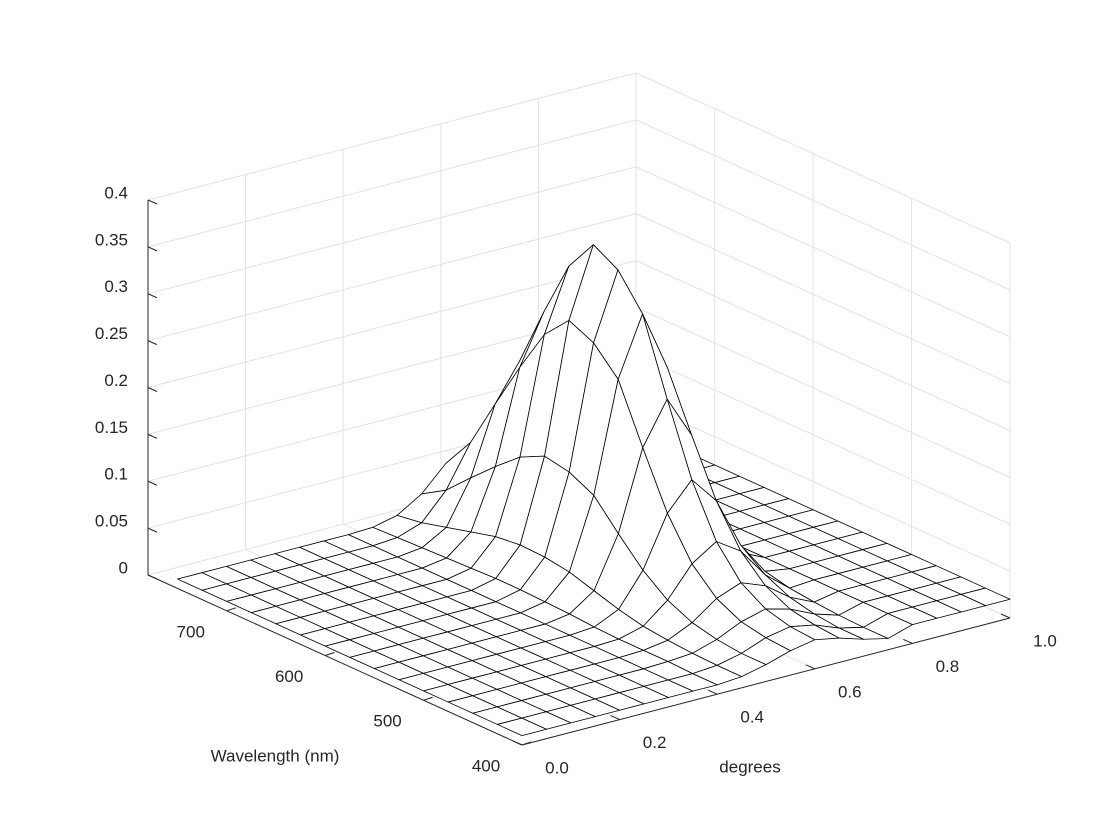 This screenshot has width=1120, height=840. What do you see at coordinates (1045, 640) in the screenshot?
I see `x-tick-label: 1.0` at bounding box center [1045, 640].